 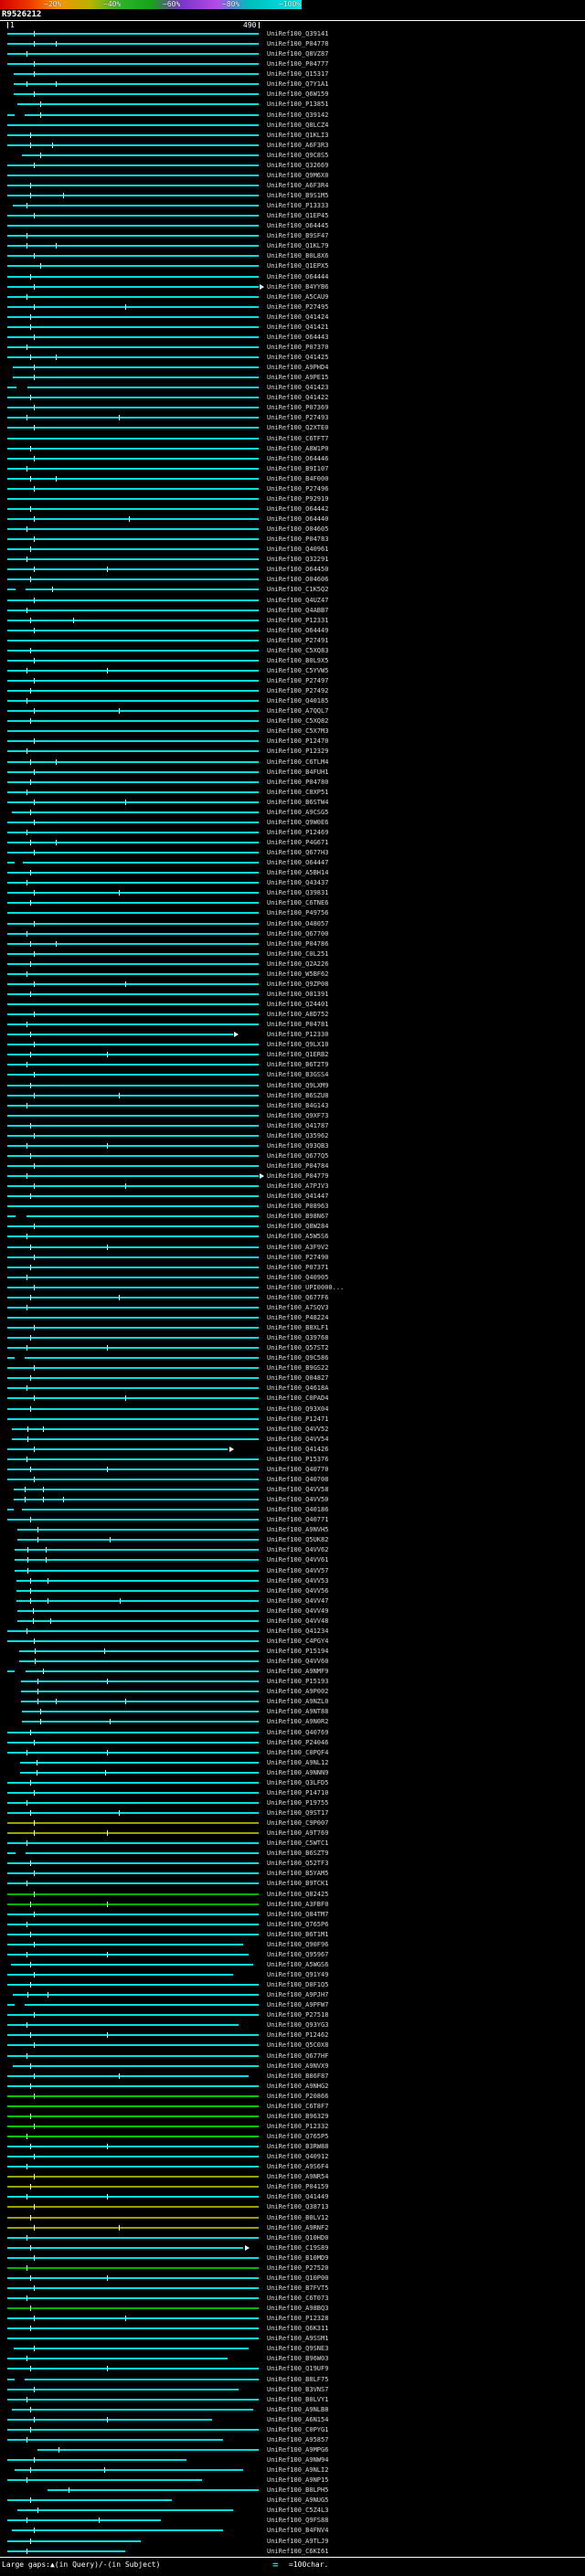 I want to click on hit-row: UniRef100_A7QQL7, so click(x=293, y=711).